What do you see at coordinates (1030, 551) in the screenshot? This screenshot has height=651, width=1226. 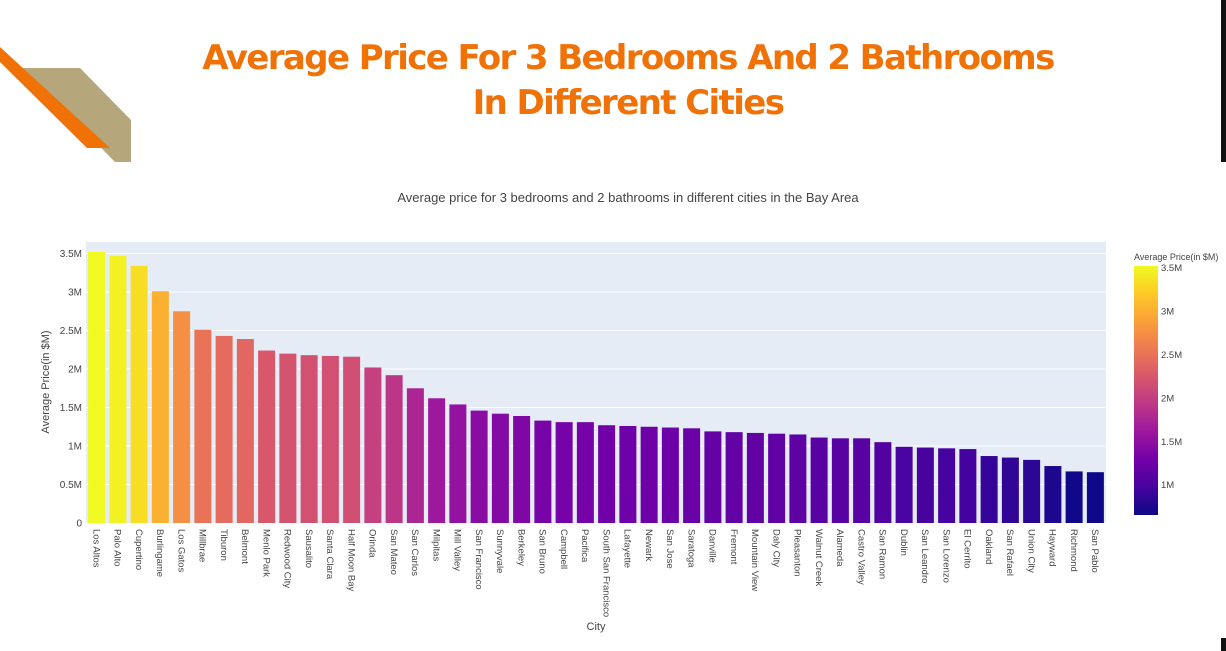 I see `x-tick-label: Union City` at bounding box center [1030, 551].